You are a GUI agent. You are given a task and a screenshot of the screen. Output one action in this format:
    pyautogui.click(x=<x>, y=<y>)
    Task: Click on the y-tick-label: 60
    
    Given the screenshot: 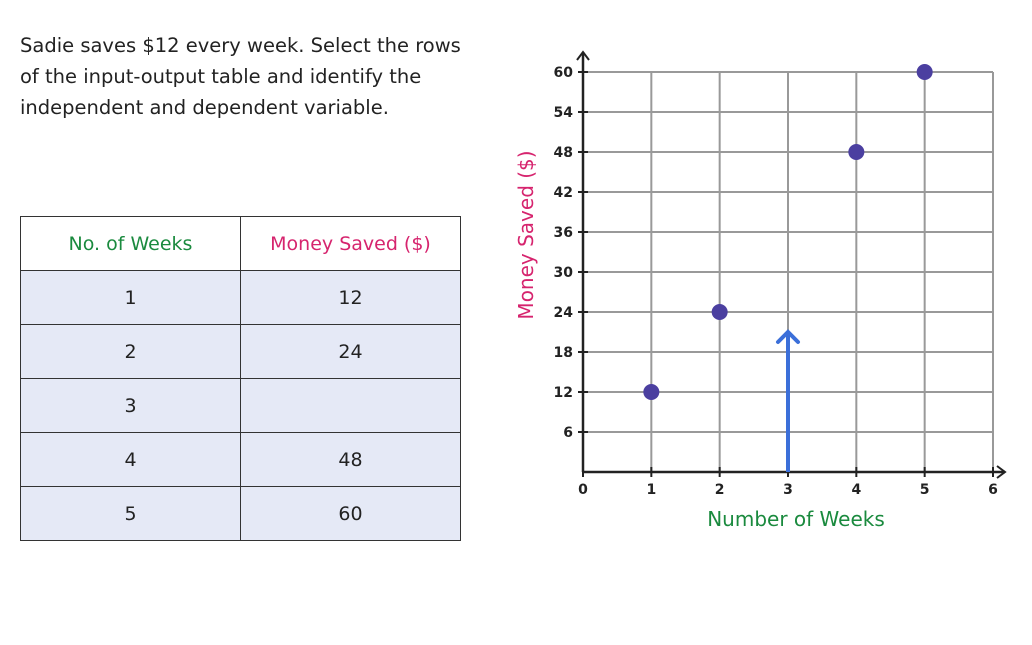 What is the action you would take?
    pyautogui.click(x=564, y=73)
    